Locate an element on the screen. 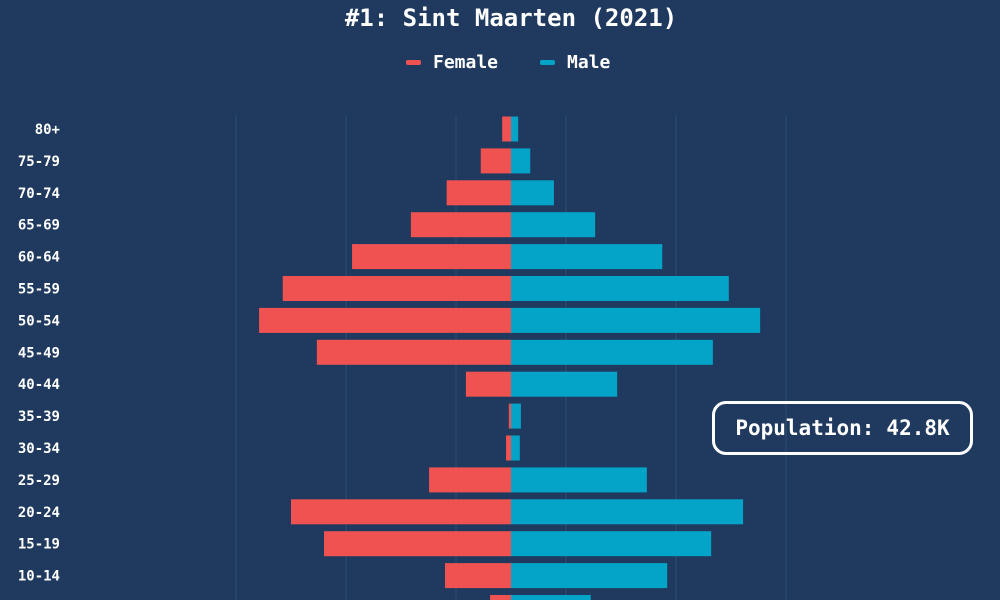 The width and height of the screenshot is (1000, 600). age-group-label: 65-69 is located at coordinates (39, 226).